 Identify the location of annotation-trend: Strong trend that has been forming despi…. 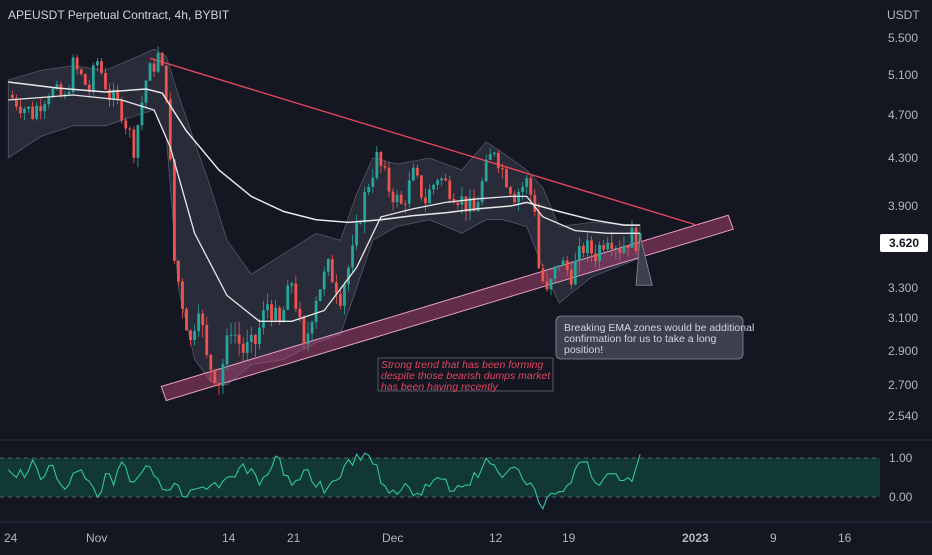
(465, 375).